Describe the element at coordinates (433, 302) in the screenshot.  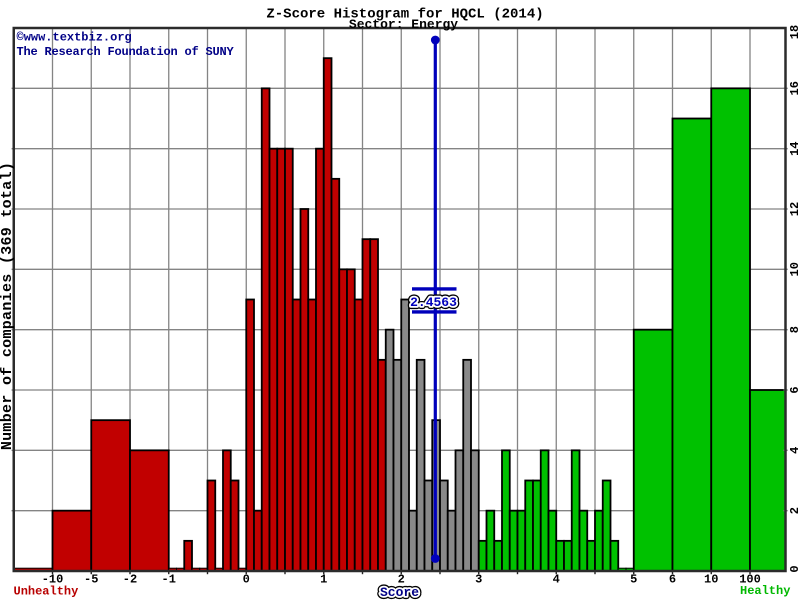
I see `svg-text: 2.4563` at that location.